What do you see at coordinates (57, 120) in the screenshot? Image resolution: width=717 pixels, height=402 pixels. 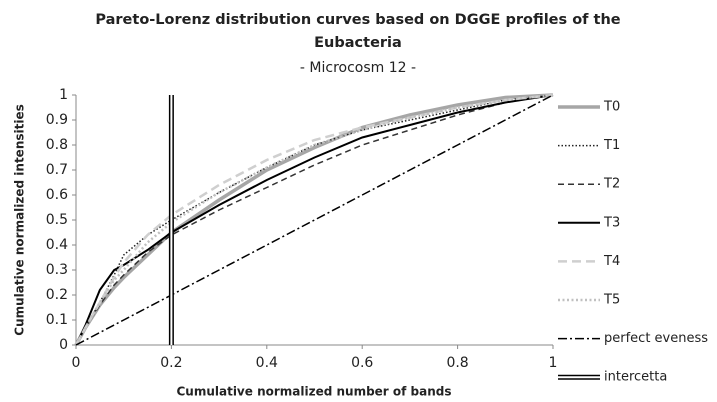 I see `y-tick-label: 0.9` at bounding box center [57, 120].